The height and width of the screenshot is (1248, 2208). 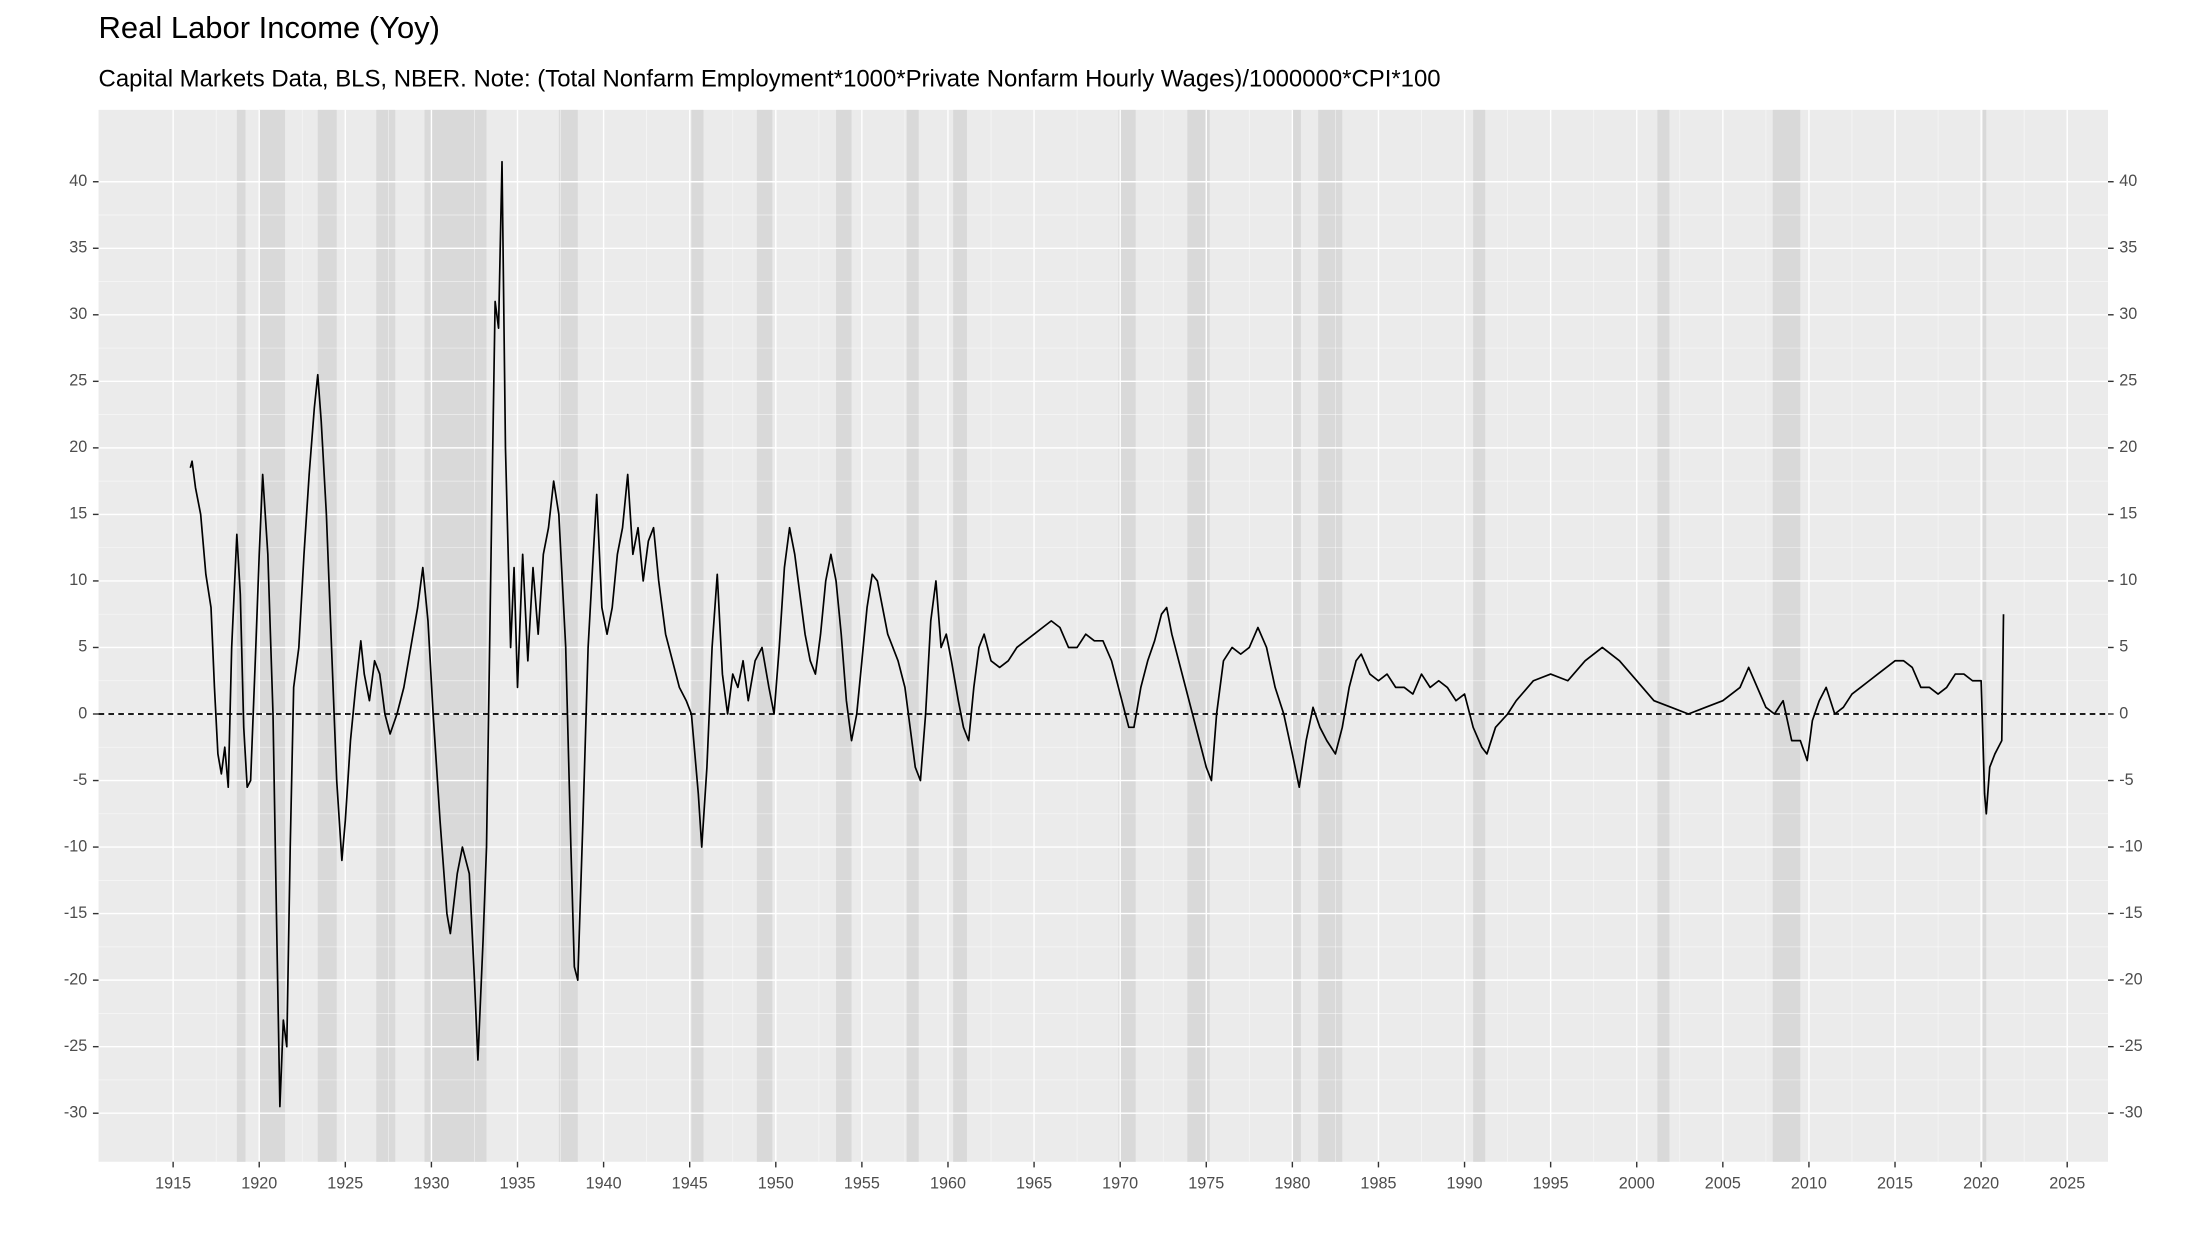 What do you see at coordinates (78, 381) in the screenshot?
I see `y-tick-label: 25` at bounding box center [78, 381].